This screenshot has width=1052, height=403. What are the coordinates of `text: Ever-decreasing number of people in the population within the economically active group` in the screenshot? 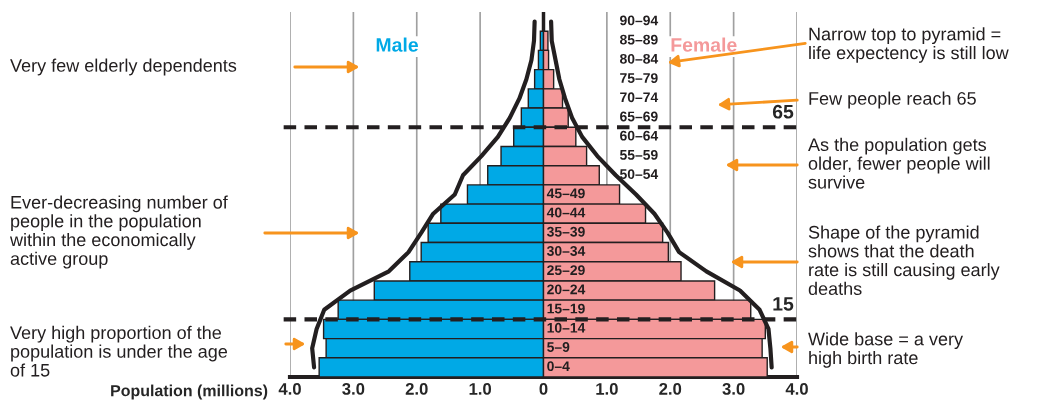 It's located at (118, 232).